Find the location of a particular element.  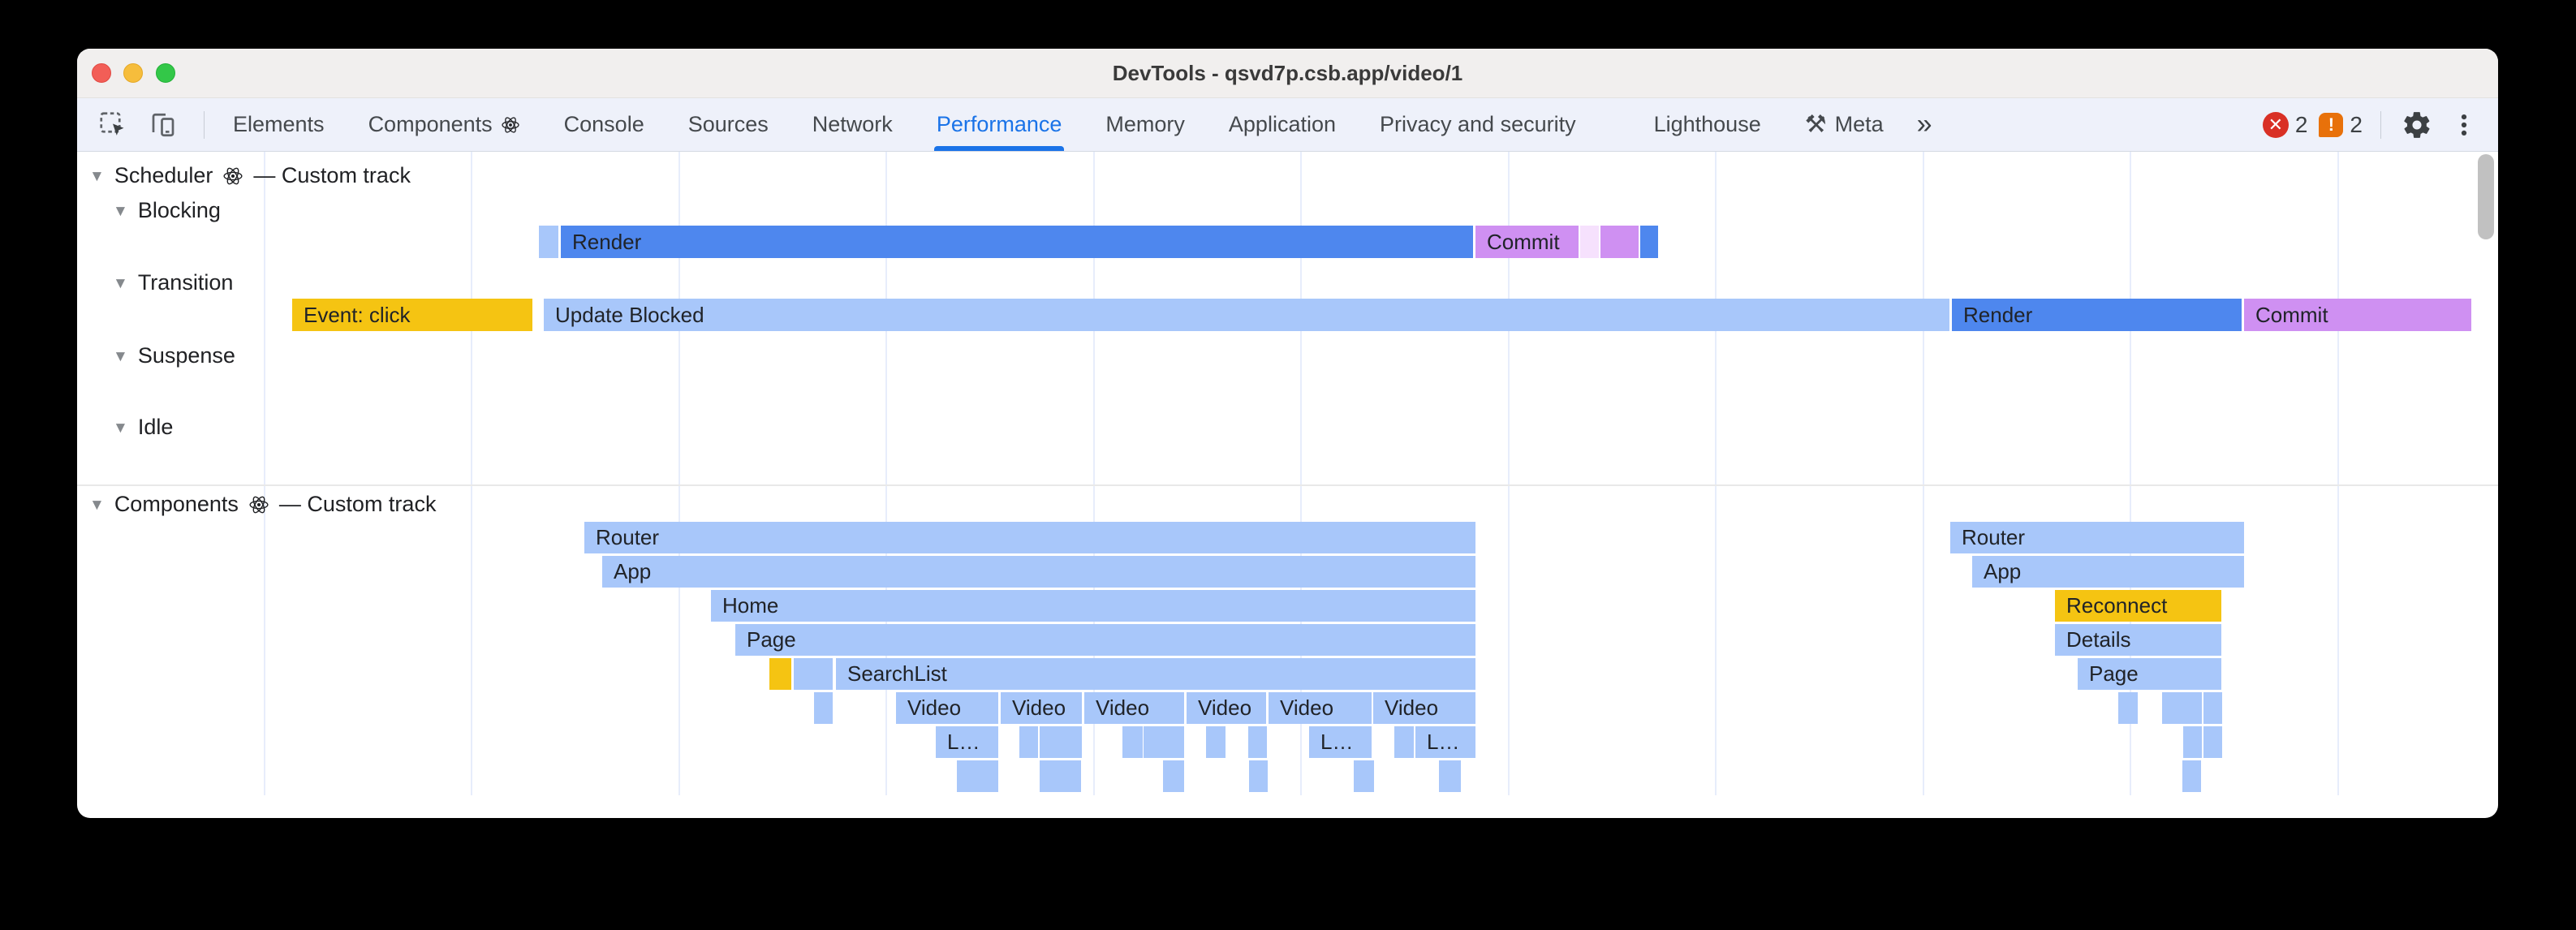

track-title-scheduler: ▼ Scheduler — Custom track is located at coordinates (250, 175).